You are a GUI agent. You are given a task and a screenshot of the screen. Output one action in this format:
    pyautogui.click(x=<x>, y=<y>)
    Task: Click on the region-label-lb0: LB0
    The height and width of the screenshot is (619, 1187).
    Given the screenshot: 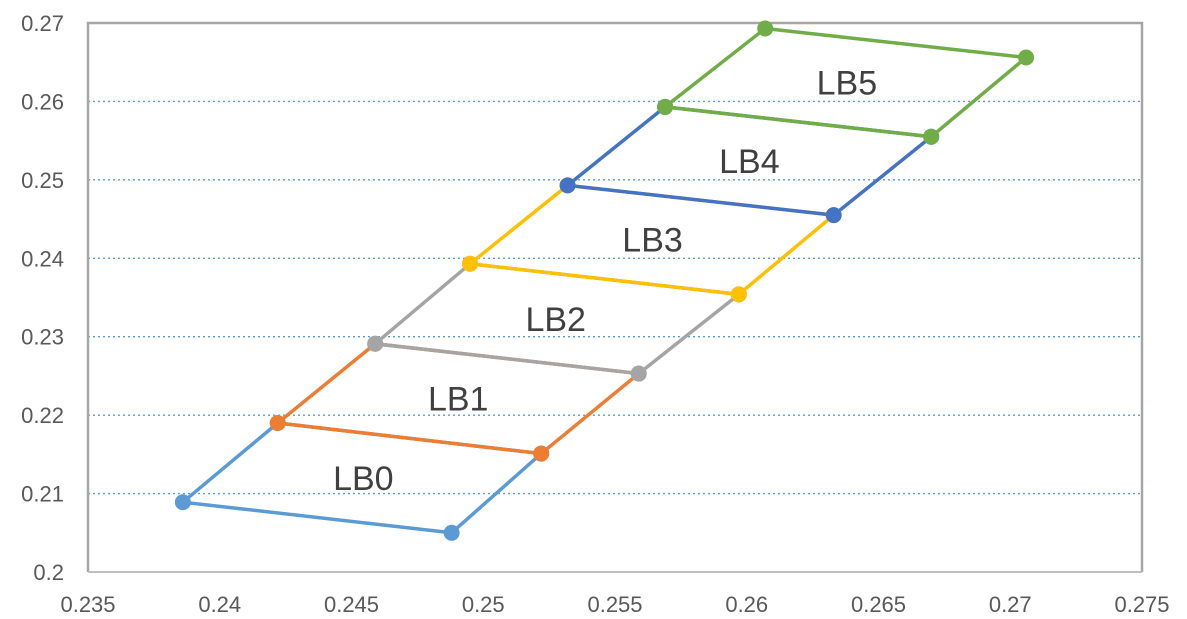 What is the action you would take?
    pyautogui.click(x=363, y=479)
    